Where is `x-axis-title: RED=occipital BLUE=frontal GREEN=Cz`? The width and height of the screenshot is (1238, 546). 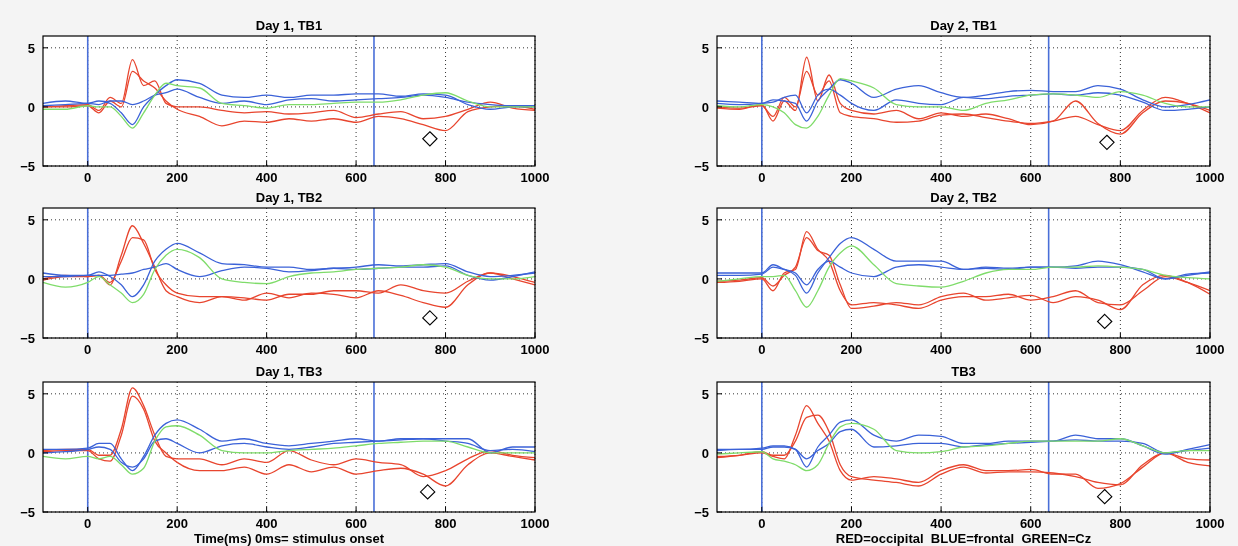
x-axis-title: RED=occipital BLUE=frontal GREEN=Cz is located at coordinates (963, 538).